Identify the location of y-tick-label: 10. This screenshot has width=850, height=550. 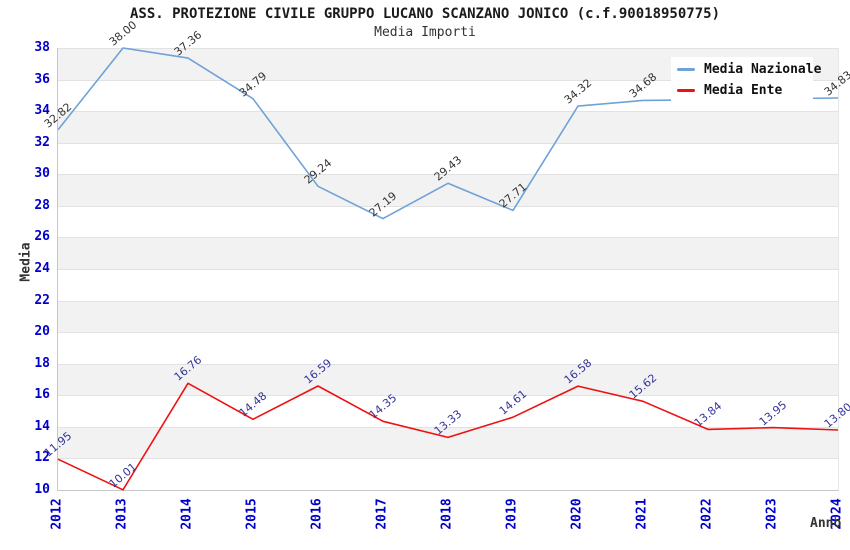
(42, 489).